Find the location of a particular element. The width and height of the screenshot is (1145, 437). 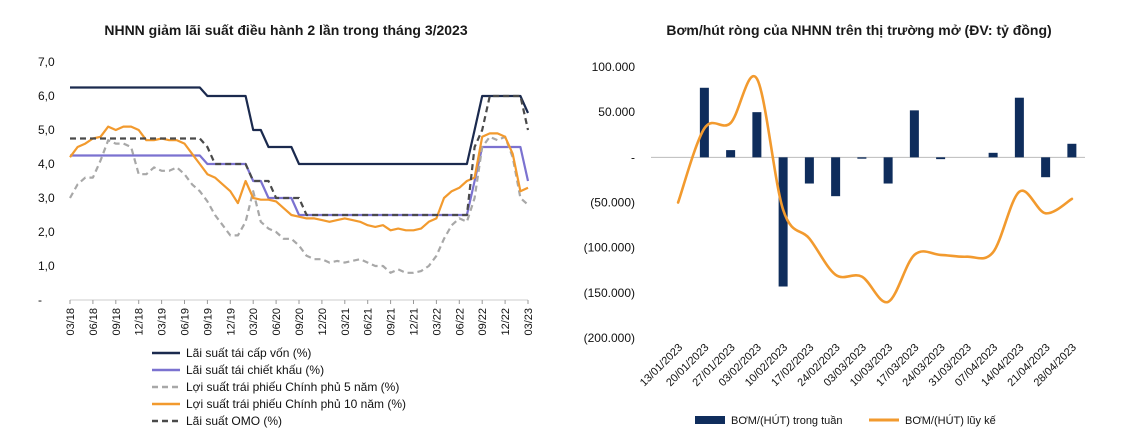

y-tick-label: 50.000 is located at coordinates (616, 112).